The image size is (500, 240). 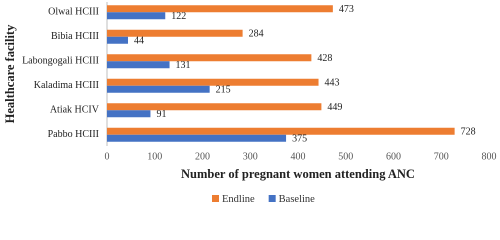 I want to click on x-tick-label: 100, so click(x=154, y=156).